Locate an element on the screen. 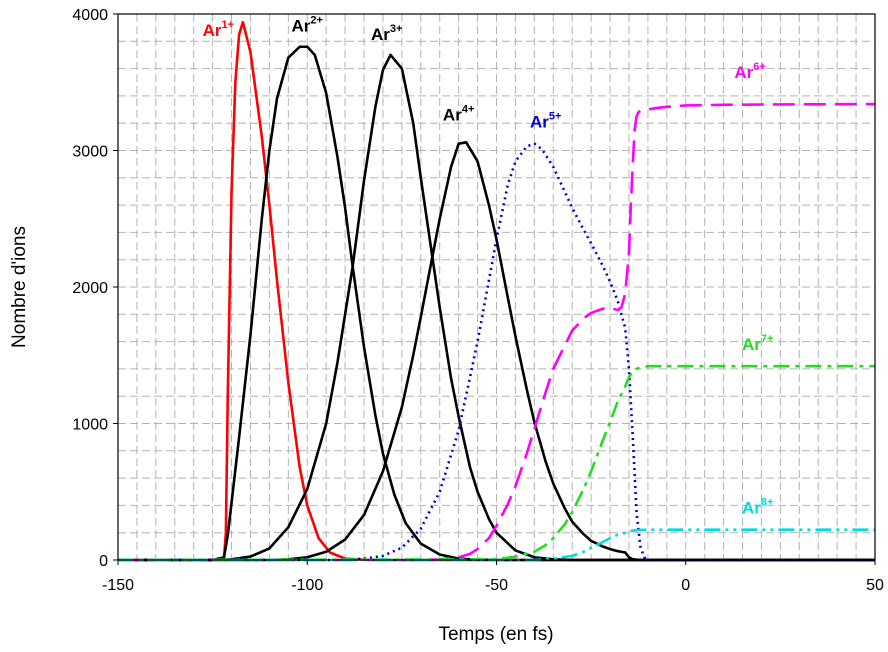  y-tick-label: 4000 is located at coordinates (90, 15).